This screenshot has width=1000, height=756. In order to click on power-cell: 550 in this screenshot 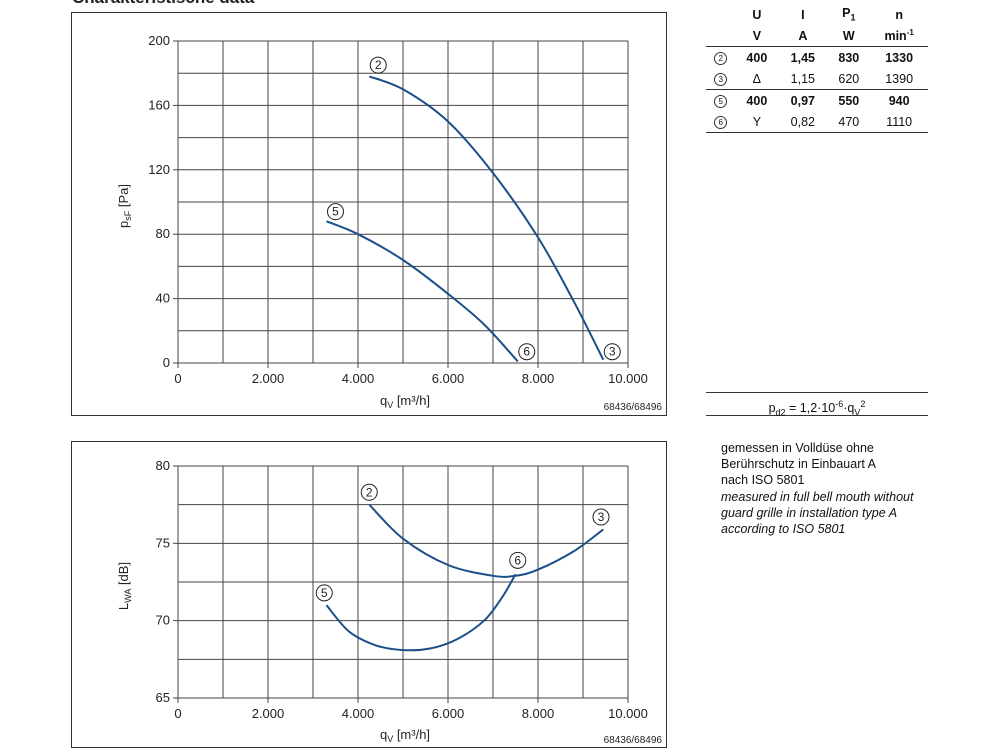, I will do `click(849, 100)`.